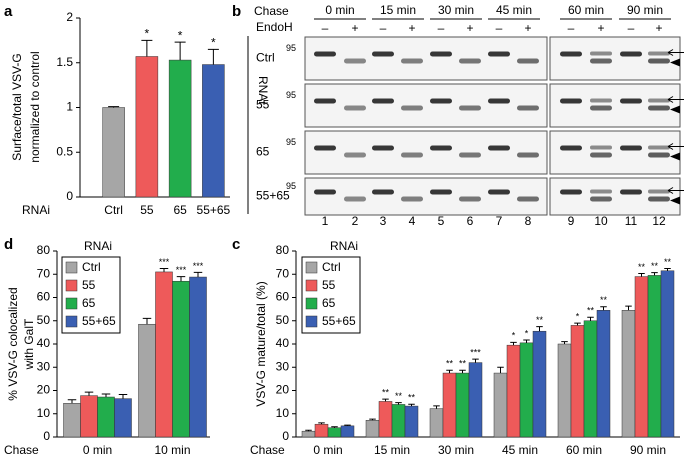 The image size is (685, 458). Describe the element at coordinates (265, 58) in the screenshot. I see `row-label: Ctrl` at that location.